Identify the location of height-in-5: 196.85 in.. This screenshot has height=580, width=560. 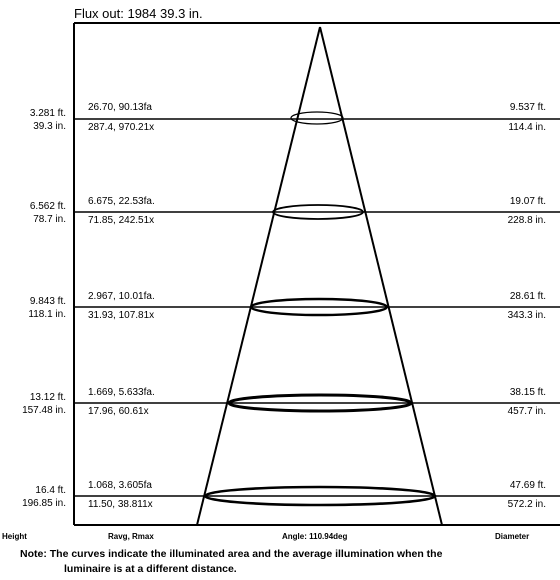
(44, 503).